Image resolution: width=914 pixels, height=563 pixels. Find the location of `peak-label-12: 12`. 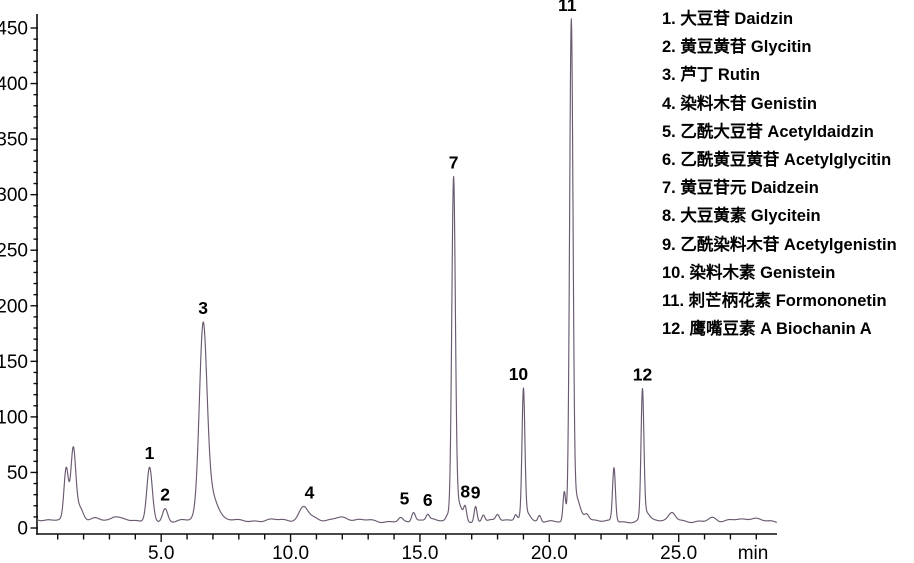

peak-label-12: 12 is located at coordinates (643, 375).